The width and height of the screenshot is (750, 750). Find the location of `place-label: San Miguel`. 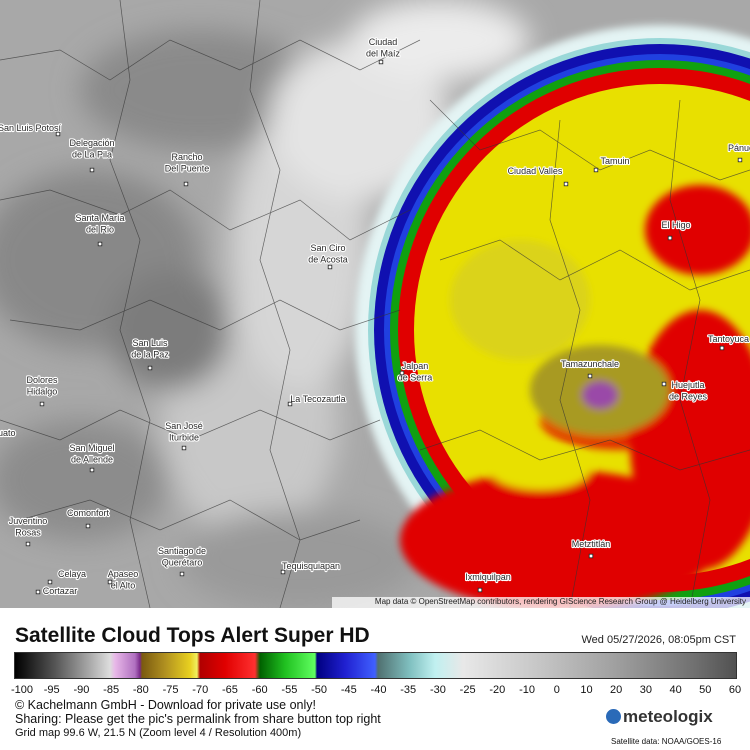

place-label: San Miguel is located at coordinates (91, 448).